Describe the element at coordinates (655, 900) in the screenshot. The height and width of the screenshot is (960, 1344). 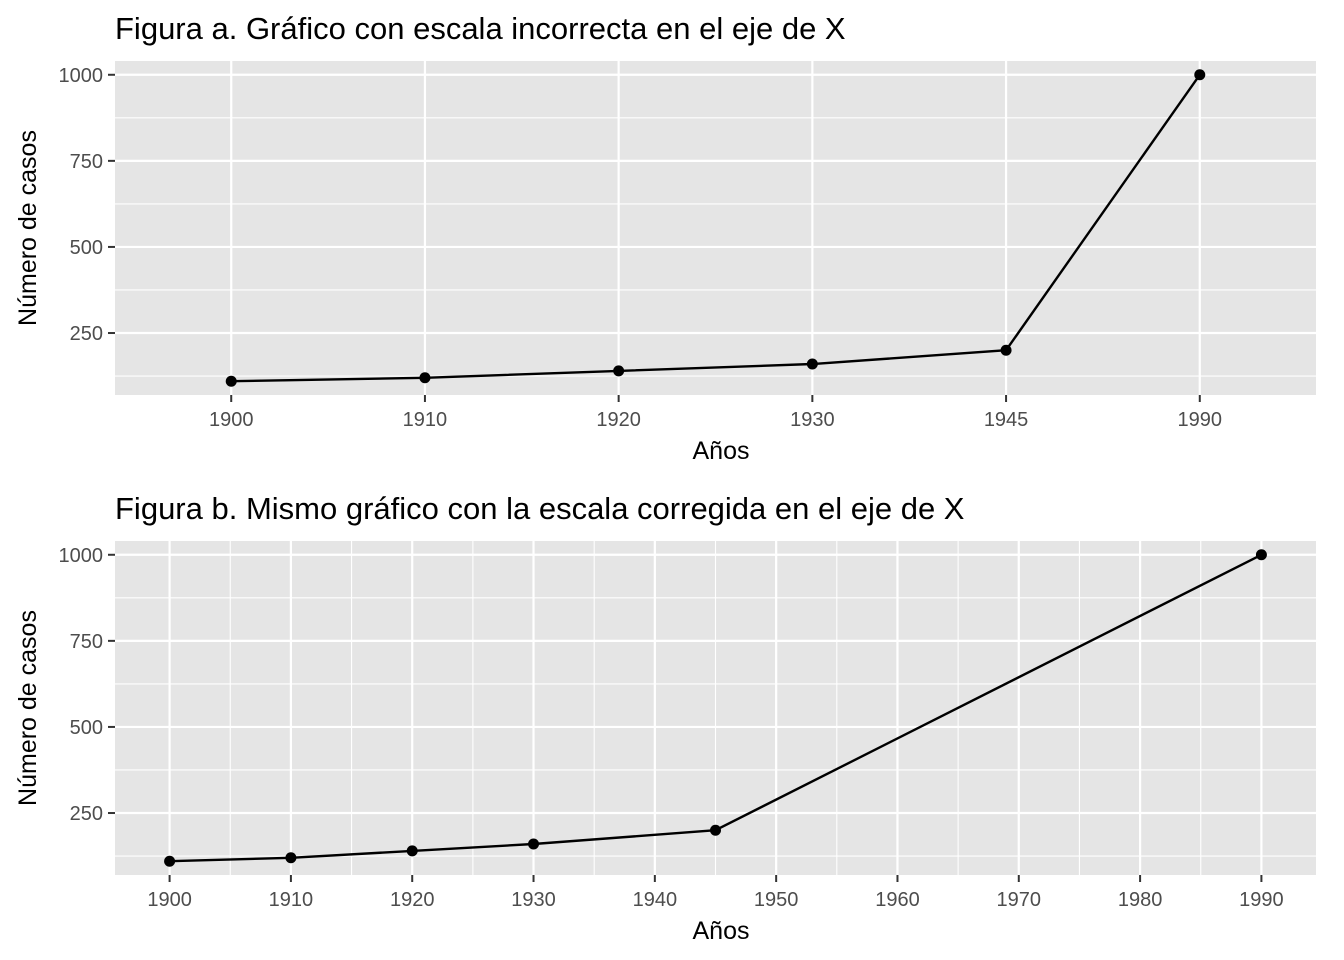
I see `chart-b-x-tick-label: 1940` at that location.